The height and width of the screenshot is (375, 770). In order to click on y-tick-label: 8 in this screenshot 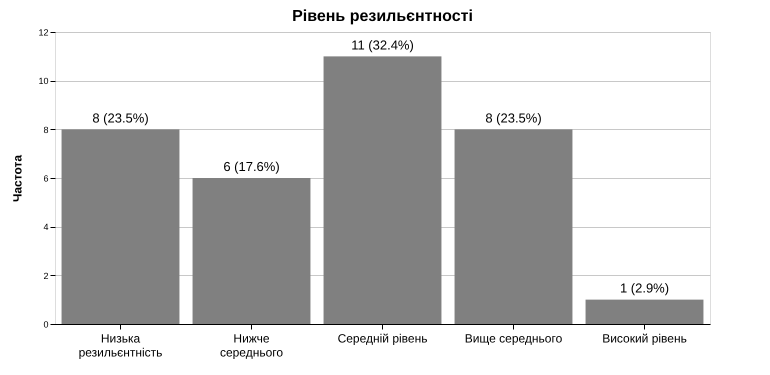, I will do `click(45, 129)`.